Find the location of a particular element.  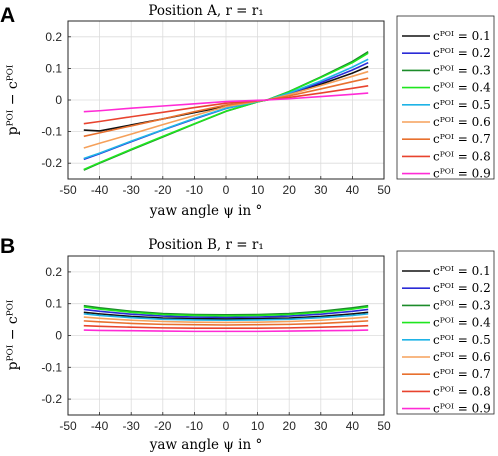

chart-title: Position B, r = r₁ is located at coordinates (205, 245).